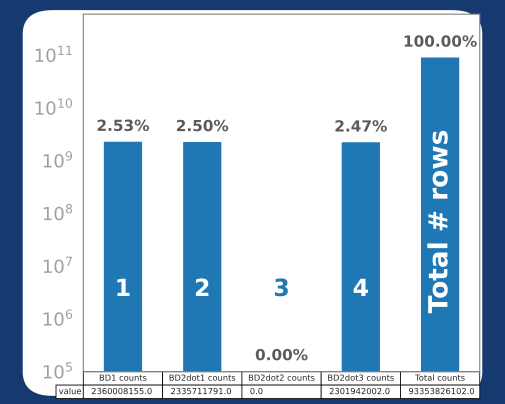 The height and width of the screenshot is (404, 505). What do you see at coordinates (58, 212) in the screenshot?
I see `y-tick-label: 10$^{8}$` at bounding box center [58, 212].